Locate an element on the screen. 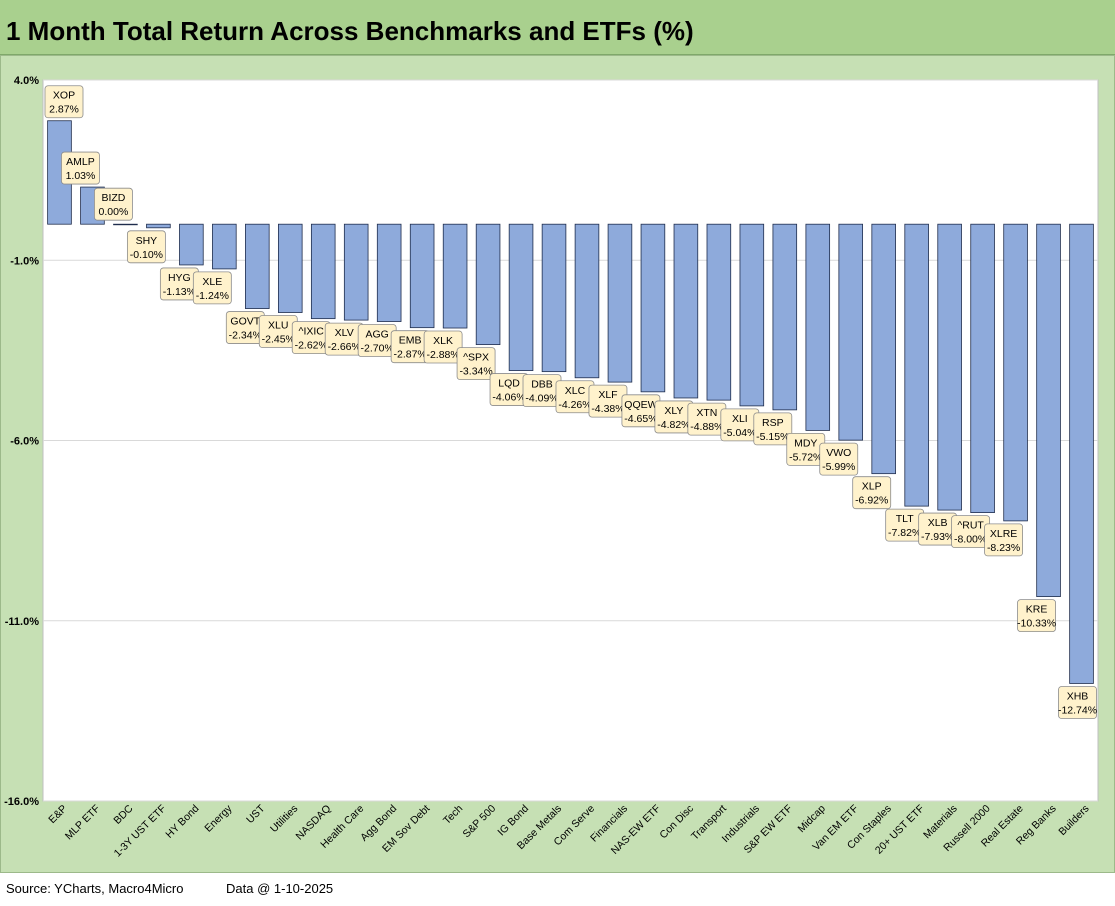  data-label-value: 2.87% is located at coordinates (64, 110).